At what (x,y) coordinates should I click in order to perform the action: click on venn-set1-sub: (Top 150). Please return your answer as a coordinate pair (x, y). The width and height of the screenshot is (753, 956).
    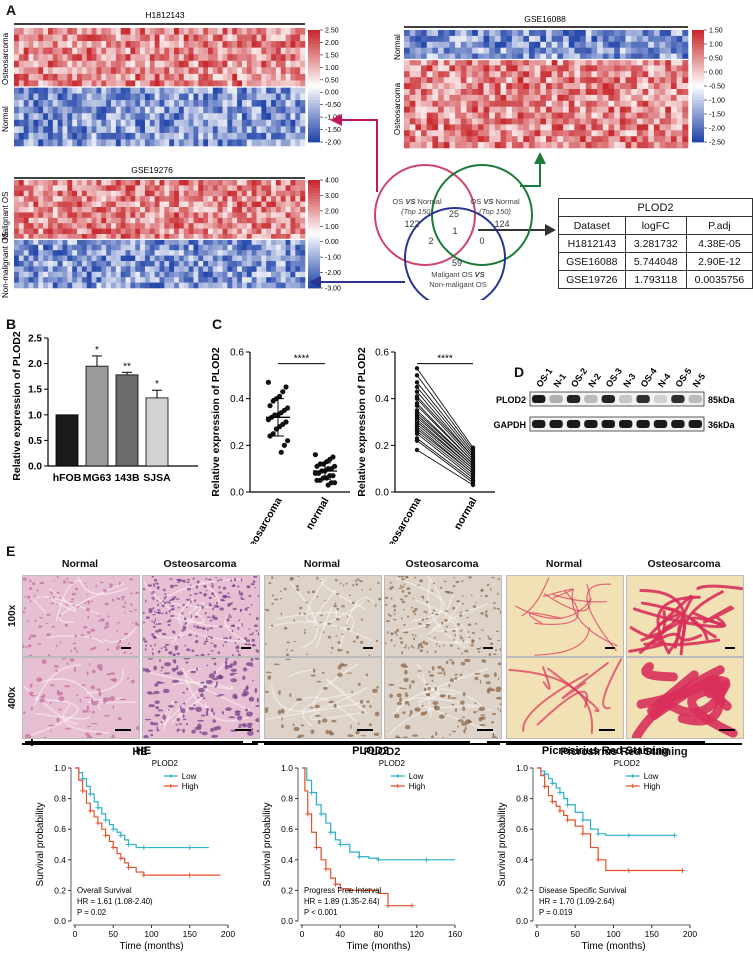
    Looking at the image, I should click on (417, 211).